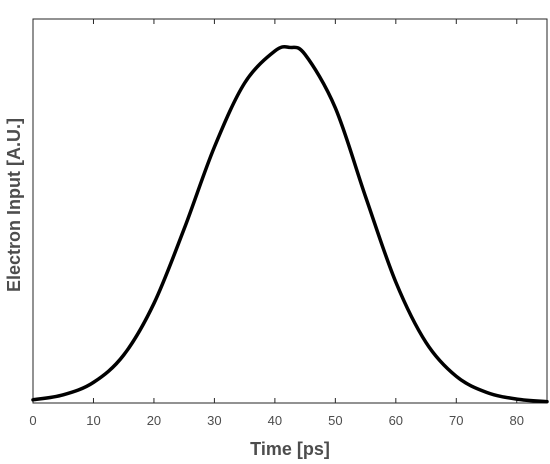 This screenshot has height=464, width=550. I want to click on x-tick-label: 10, so click(93, 420).